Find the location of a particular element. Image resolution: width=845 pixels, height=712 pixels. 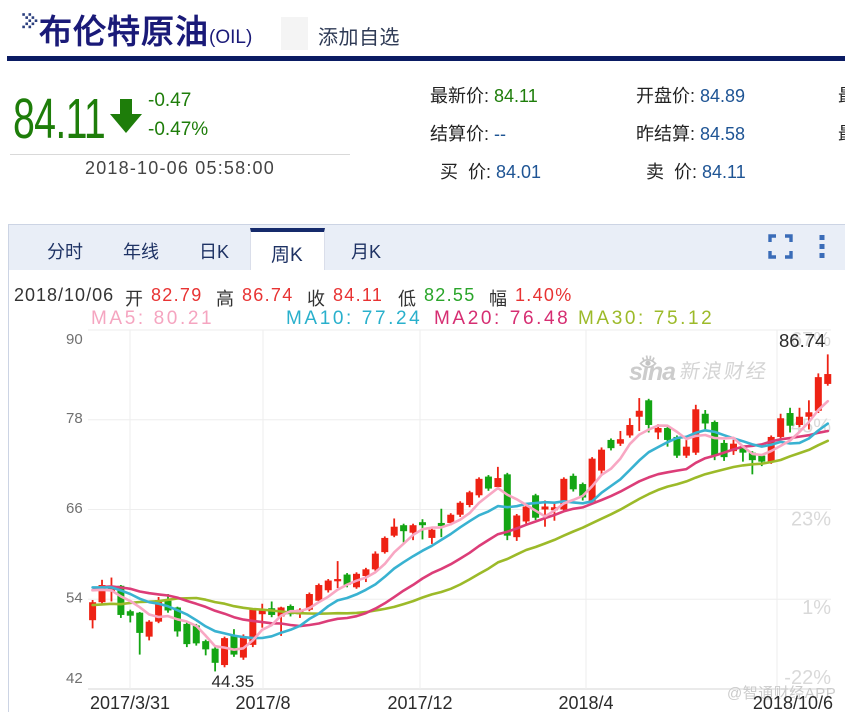

svg-text: 54 is located at coordinates (74, 598).